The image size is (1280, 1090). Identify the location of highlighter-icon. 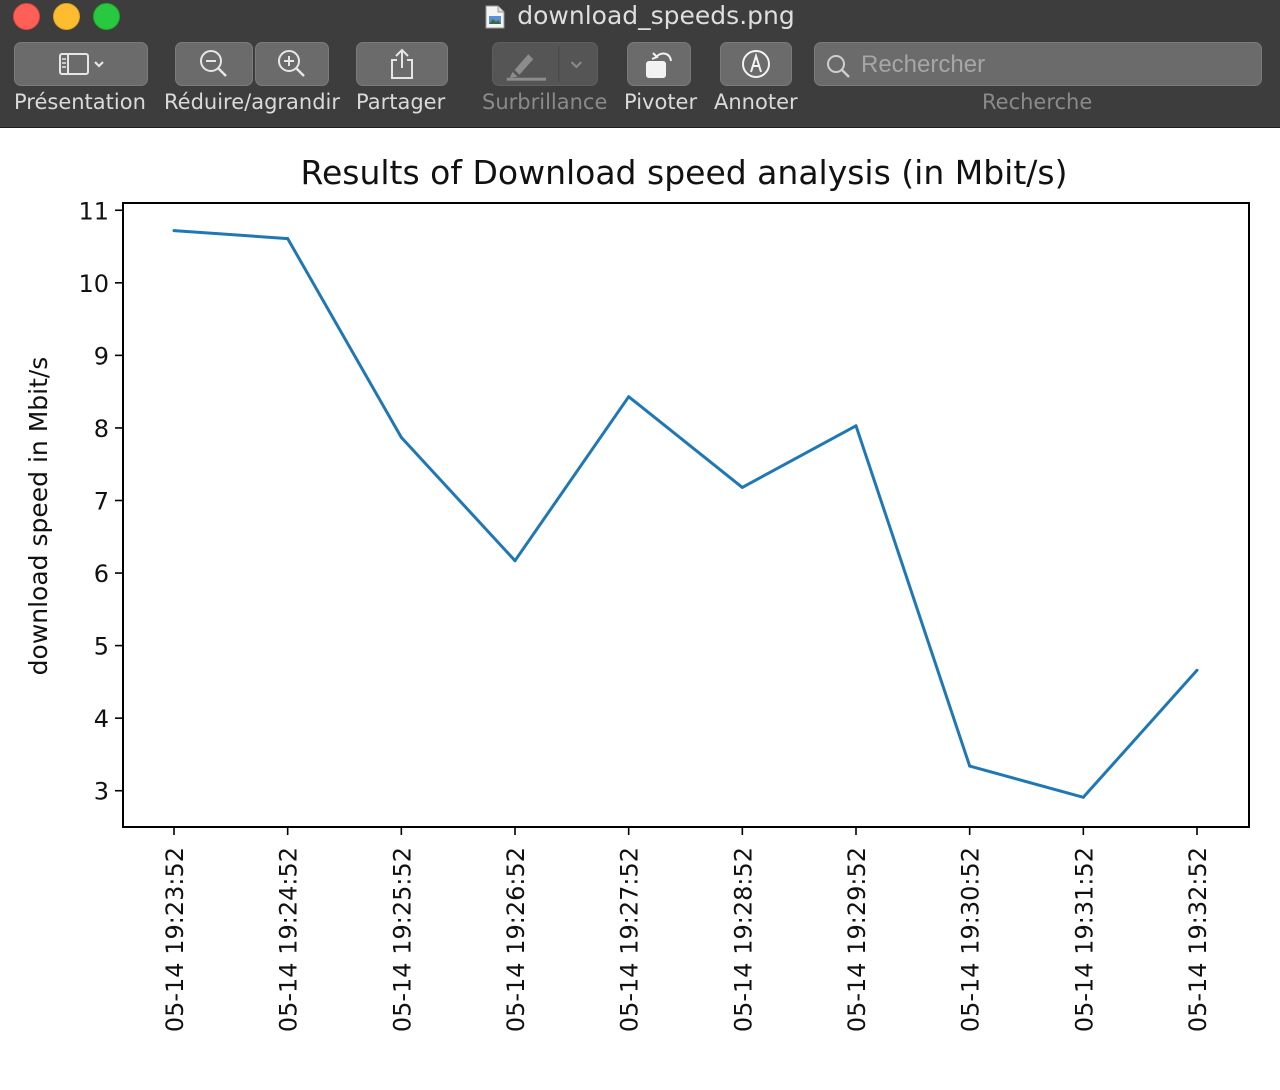
(544, 64).